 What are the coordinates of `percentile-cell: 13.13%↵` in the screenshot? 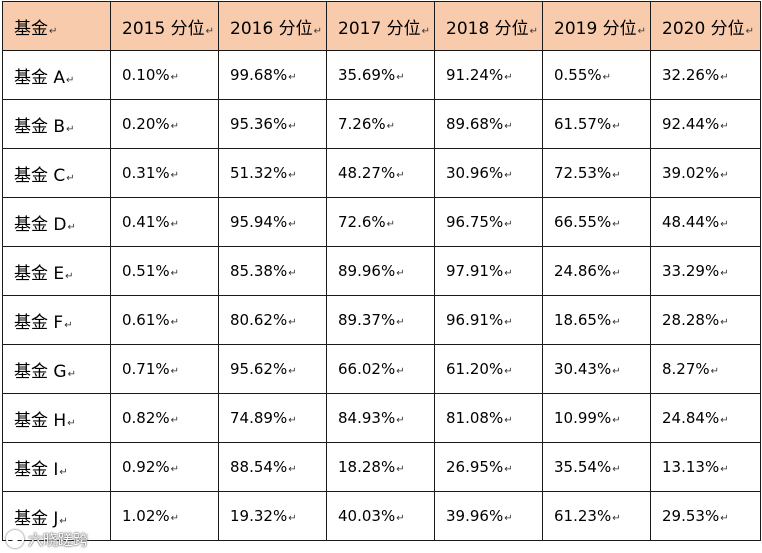 It's located at (705, 467).